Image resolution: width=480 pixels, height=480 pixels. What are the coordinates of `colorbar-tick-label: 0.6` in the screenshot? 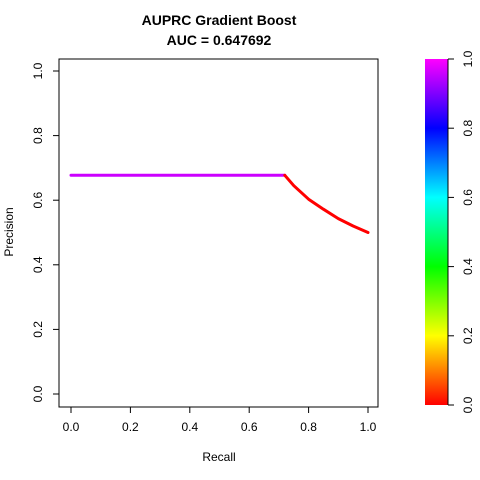 It's located at (468, 197).